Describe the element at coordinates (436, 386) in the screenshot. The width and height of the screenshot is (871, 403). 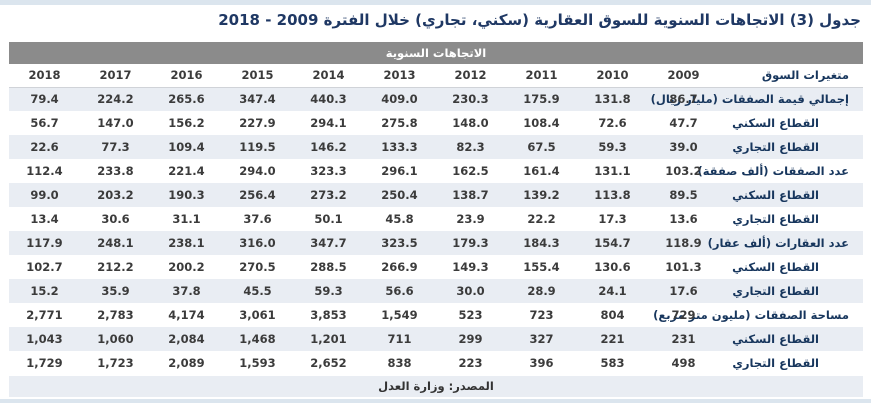
I see `source-footer: المصدر: وزارة العدل` at that location.